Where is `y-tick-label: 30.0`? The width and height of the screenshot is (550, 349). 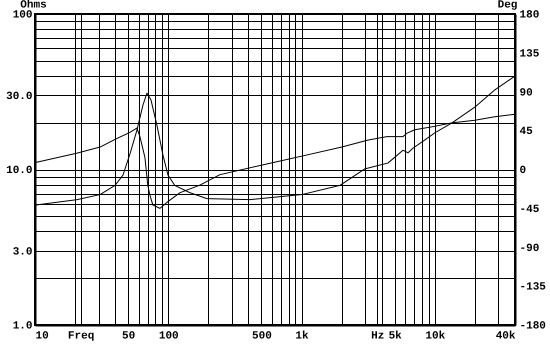
y-tick-label: 30.0 is located at coordinates (19, 96).